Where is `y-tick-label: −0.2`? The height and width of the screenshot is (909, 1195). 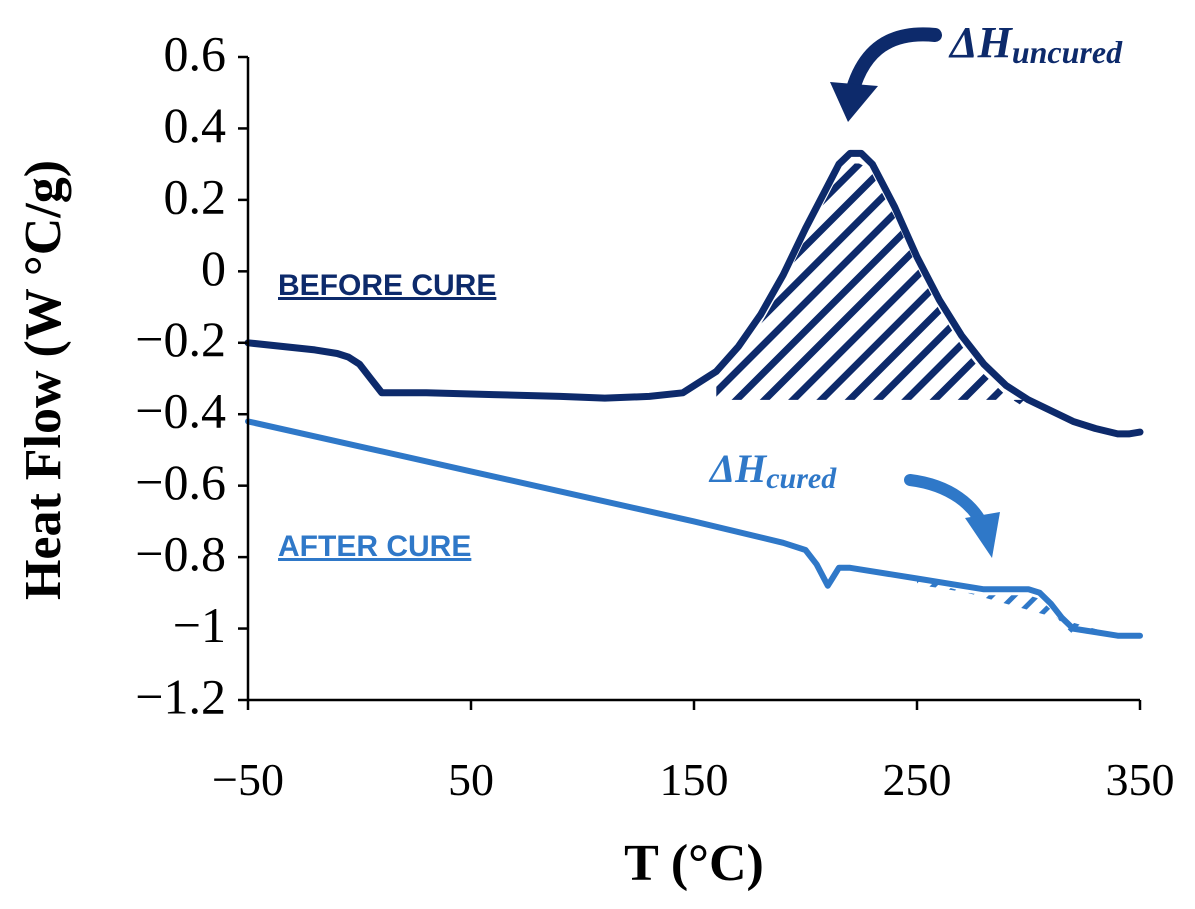
y-tick-label: −0.2 is located at coordinates (180, 339).